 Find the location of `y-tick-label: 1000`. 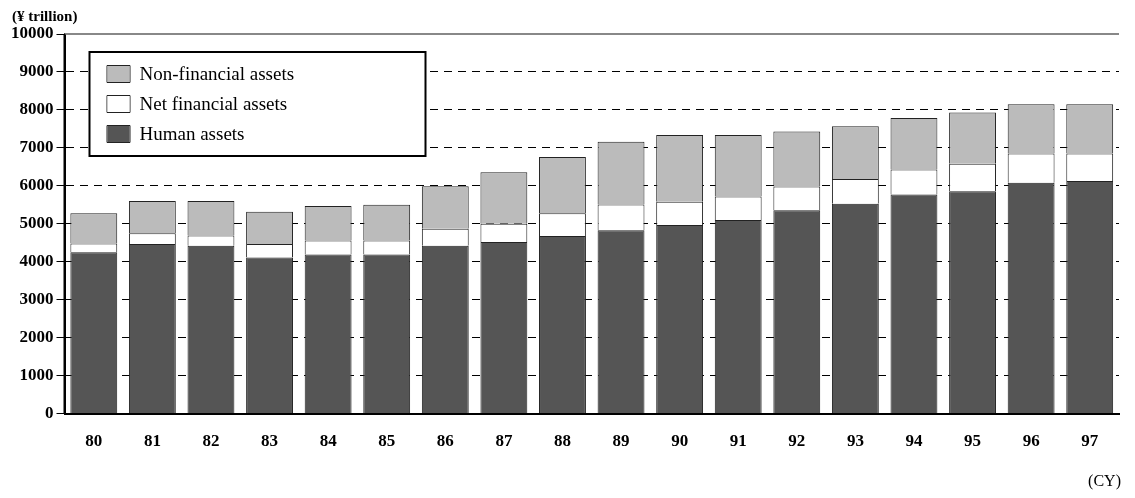

y-tick-label: 1000 is located at coordinates (36, 375).